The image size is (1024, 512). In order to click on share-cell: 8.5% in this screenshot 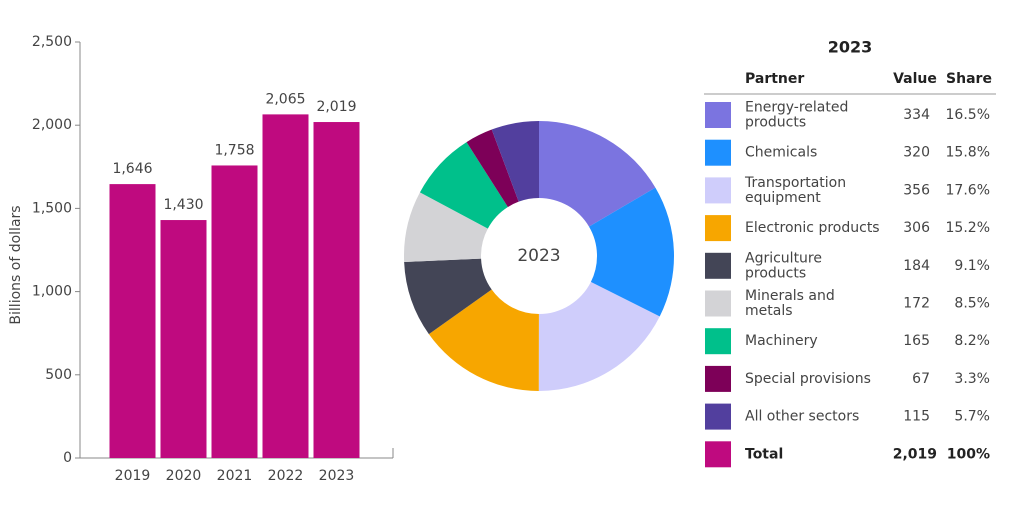, I will do `click(972, 304)`.